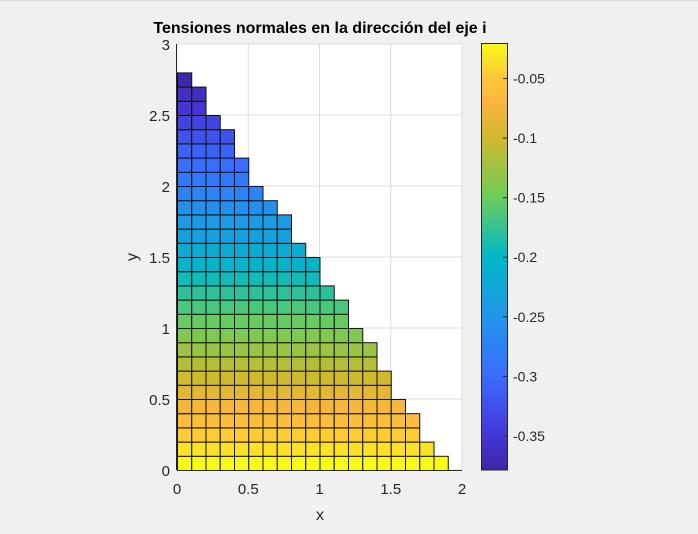 Image resolution: width=698 pixels, height=534 pixels. I want to click on x-tick-label: 0, so click(177, 489).